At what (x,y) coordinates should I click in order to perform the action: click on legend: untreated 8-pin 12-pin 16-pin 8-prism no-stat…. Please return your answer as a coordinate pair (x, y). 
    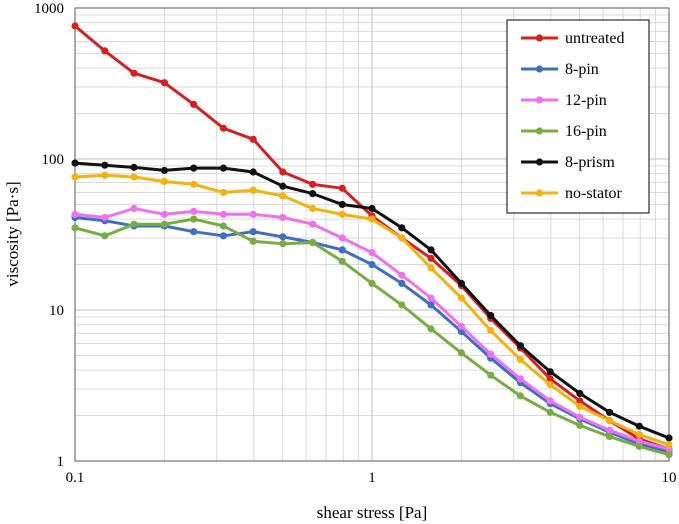
    Looking at the image, I should click on (578, 116).